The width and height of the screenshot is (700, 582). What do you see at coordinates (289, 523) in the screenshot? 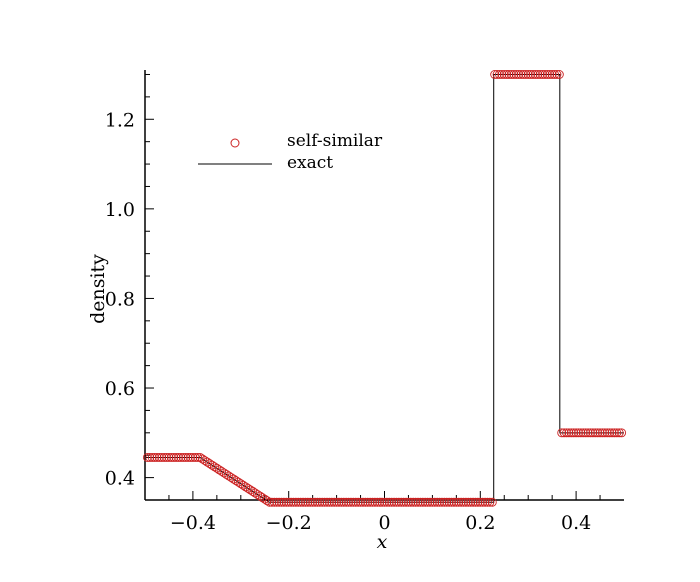
I see `x-tick-label: −0.2` at bounding box center [289, 523].